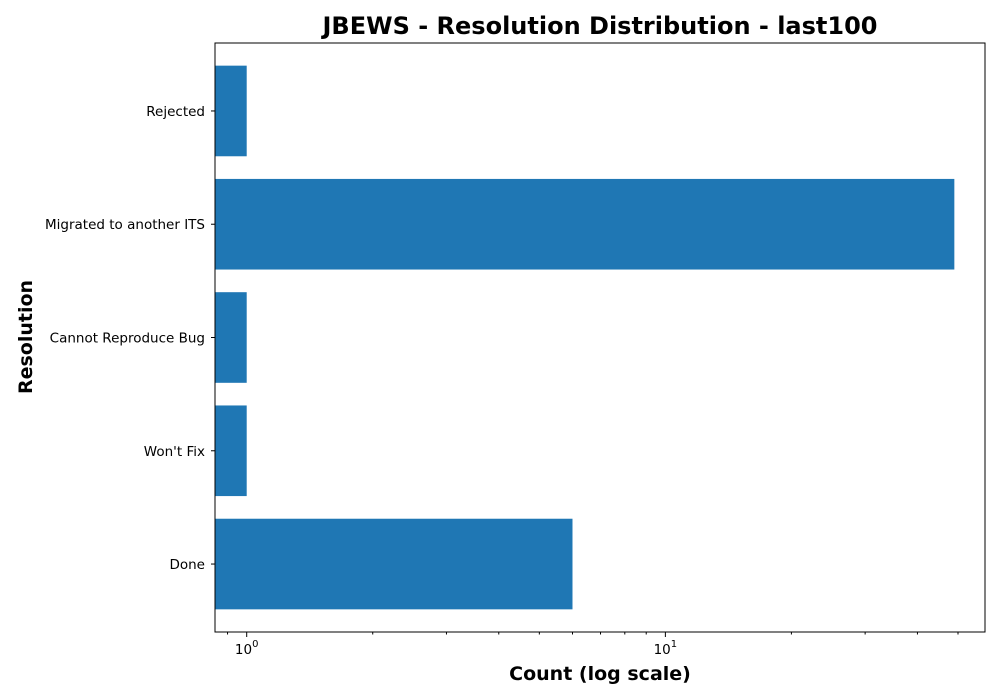  I want to click on x-tick-exponent: 1, so click(674, 644).